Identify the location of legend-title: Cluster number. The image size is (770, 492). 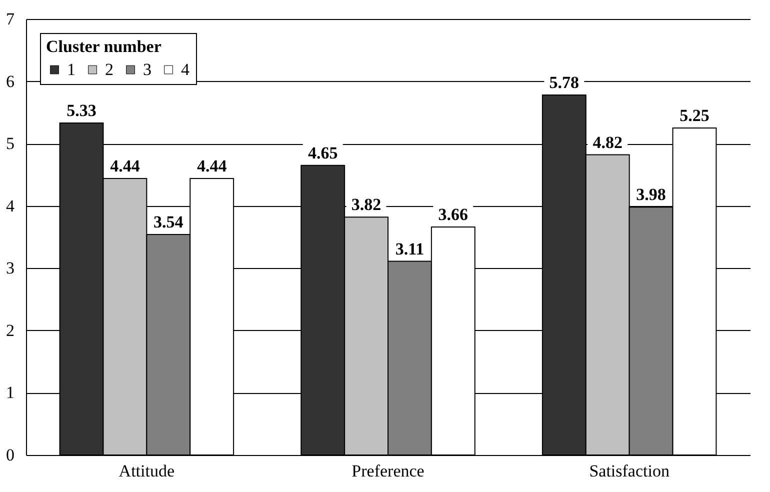
(104, 46).